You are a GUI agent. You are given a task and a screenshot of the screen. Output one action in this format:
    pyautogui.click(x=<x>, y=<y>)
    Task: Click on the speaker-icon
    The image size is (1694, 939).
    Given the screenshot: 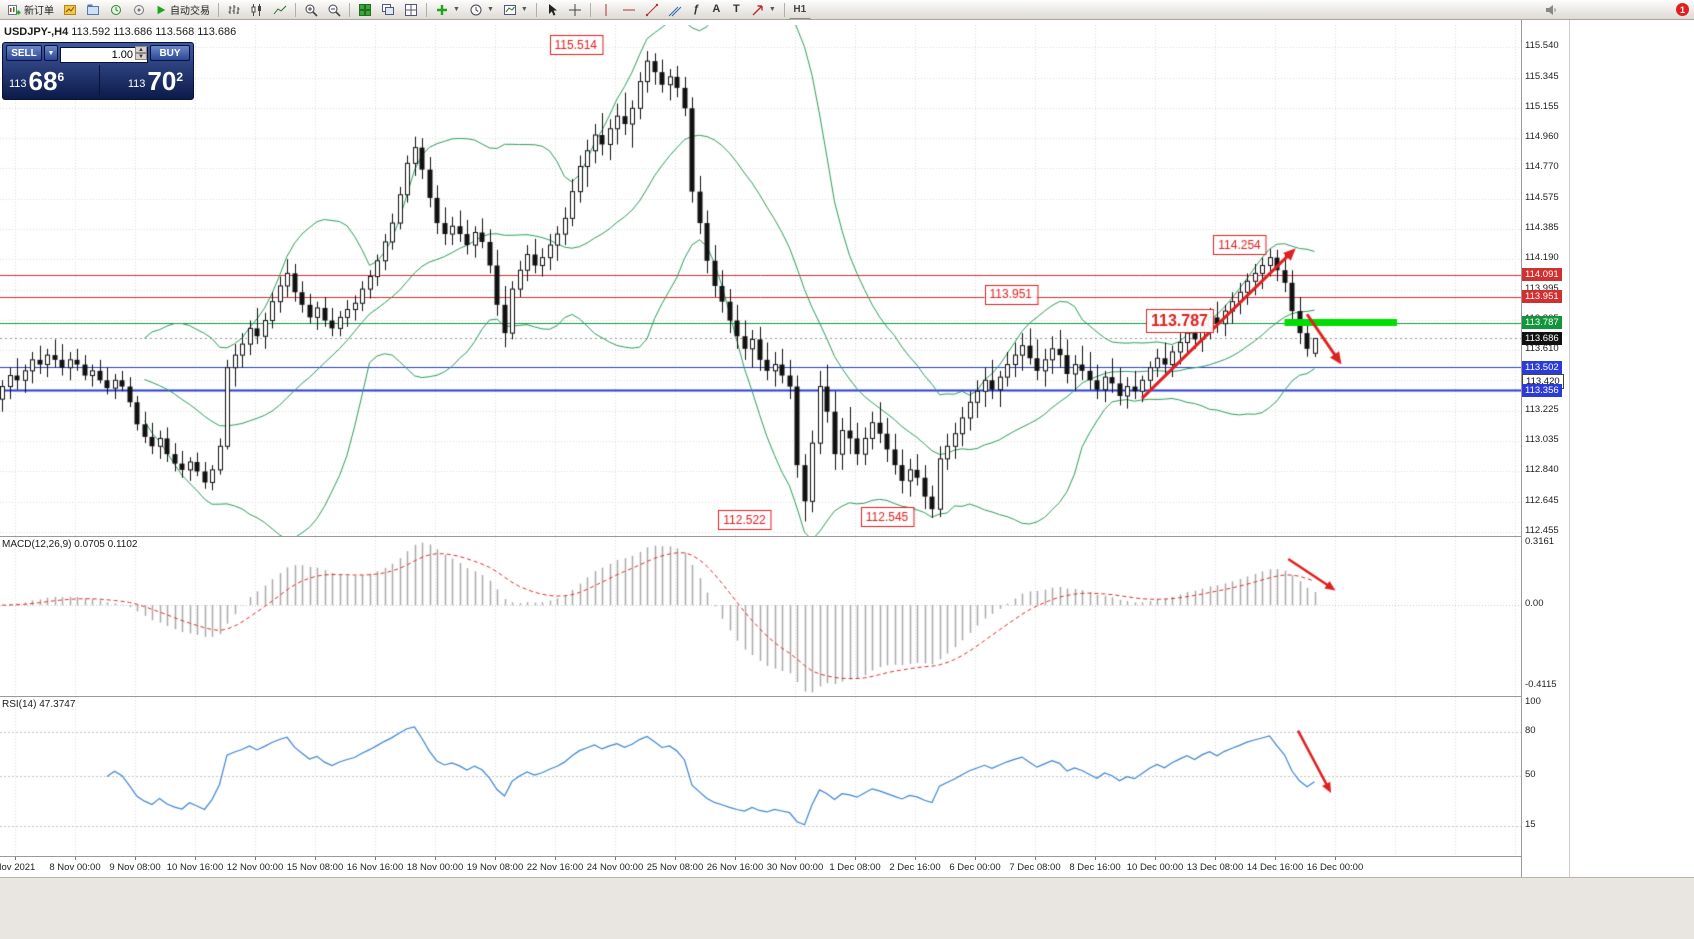 What is the action you would take?
    pyautogui.click(x=1551, y=9)
    